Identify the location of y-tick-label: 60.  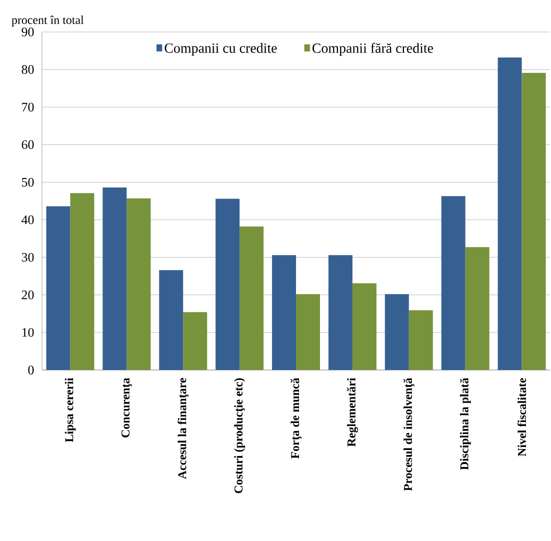
(28, 145).